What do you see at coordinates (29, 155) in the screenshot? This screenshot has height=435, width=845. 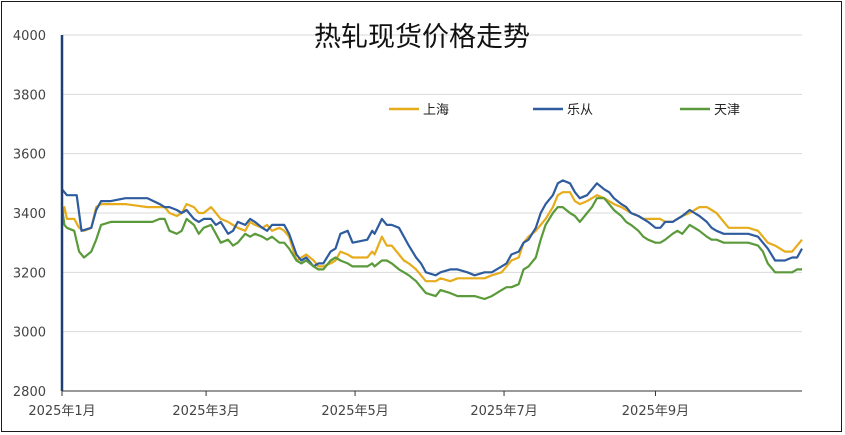 I see `y-tick-label: 3600` at bounding box center [29, 155].